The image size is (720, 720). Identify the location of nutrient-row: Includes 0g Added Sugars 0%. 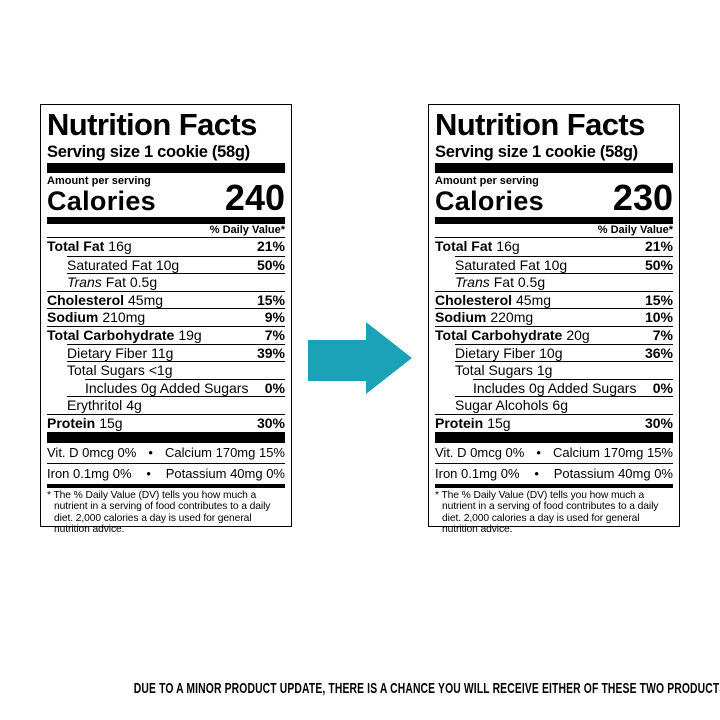
(573, 387).